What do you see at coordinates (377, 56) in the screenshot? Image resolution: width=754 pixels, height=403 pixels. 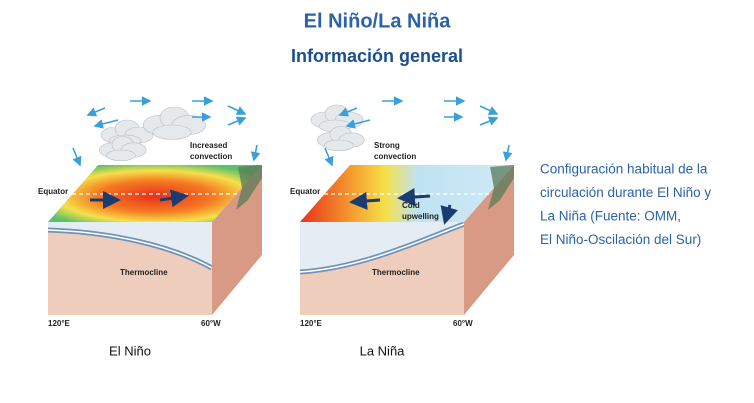 I see `subtitle: Información general` at bounding box center [377, 56].